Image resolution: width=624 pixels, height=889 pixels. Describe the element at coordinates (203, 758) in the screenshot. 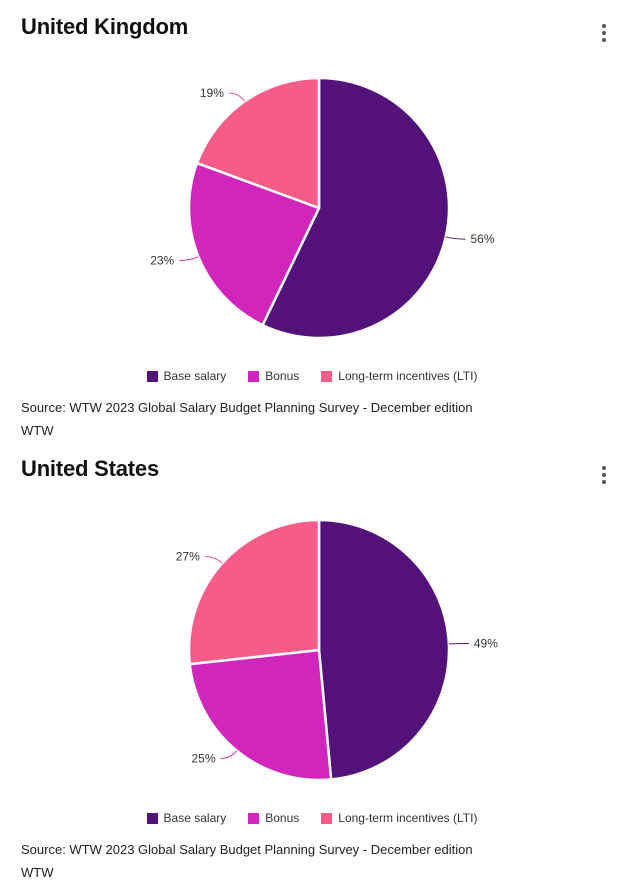

I see `data-label: 25%` at that location.